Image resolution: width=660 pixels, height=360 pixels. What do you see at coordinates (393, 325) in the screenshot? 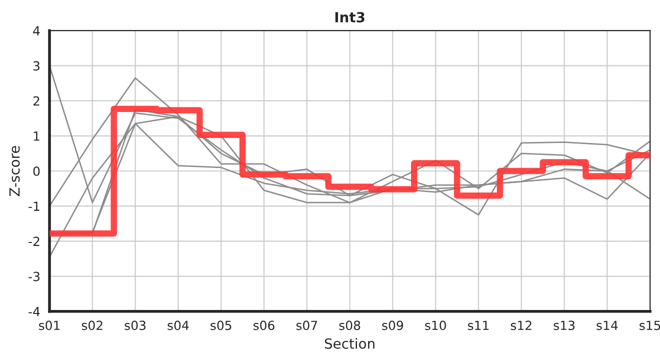
I see `x-tick-label: s09` at bounding box center [393, 325].